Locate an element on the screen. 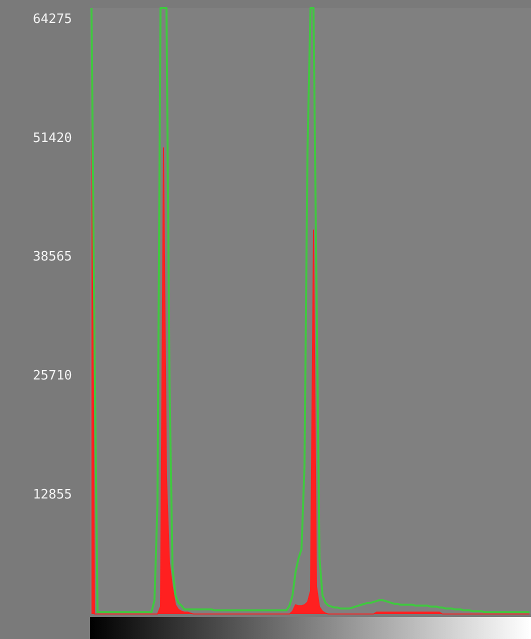 This screenshot has height=639, width=531. y-tick-label: 51420 is located at coordinates (52, 138).